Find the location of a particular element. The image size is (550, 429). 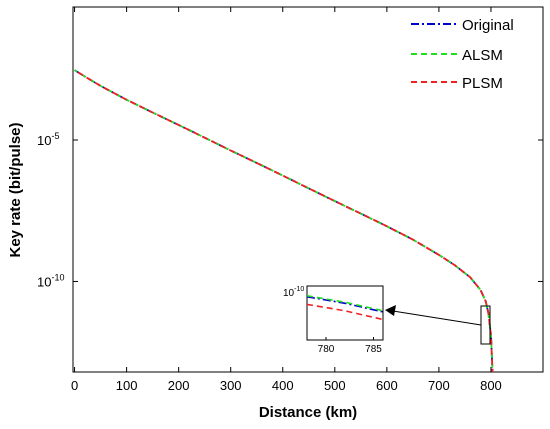

inset-x-tick-label: 785 is located at coordinates (373, 349).